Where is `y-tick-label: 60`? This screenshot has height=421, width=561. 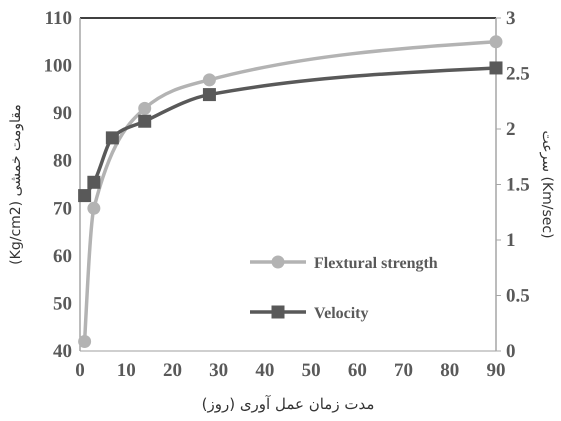 y-tick-label: 60 is located at coordinates (62, 256).